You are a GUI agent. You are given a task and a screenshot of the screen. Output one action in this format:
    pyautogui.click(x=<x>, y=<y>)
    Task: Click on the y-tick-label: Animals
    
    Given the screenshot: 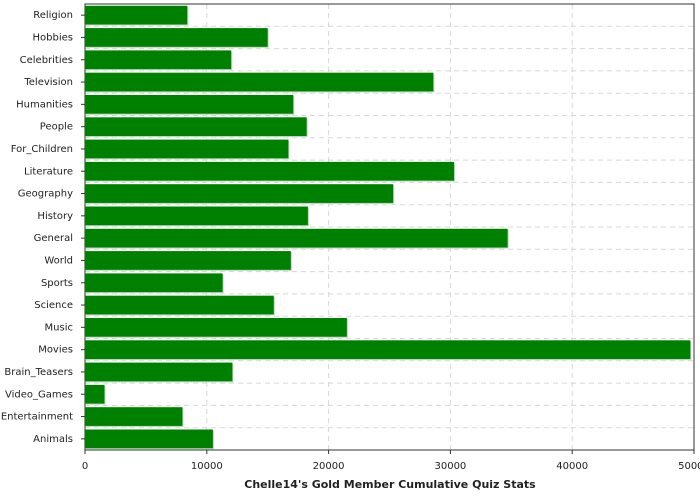 What is the action you would take?
    pyautogui.click(x=53, y=439)
    